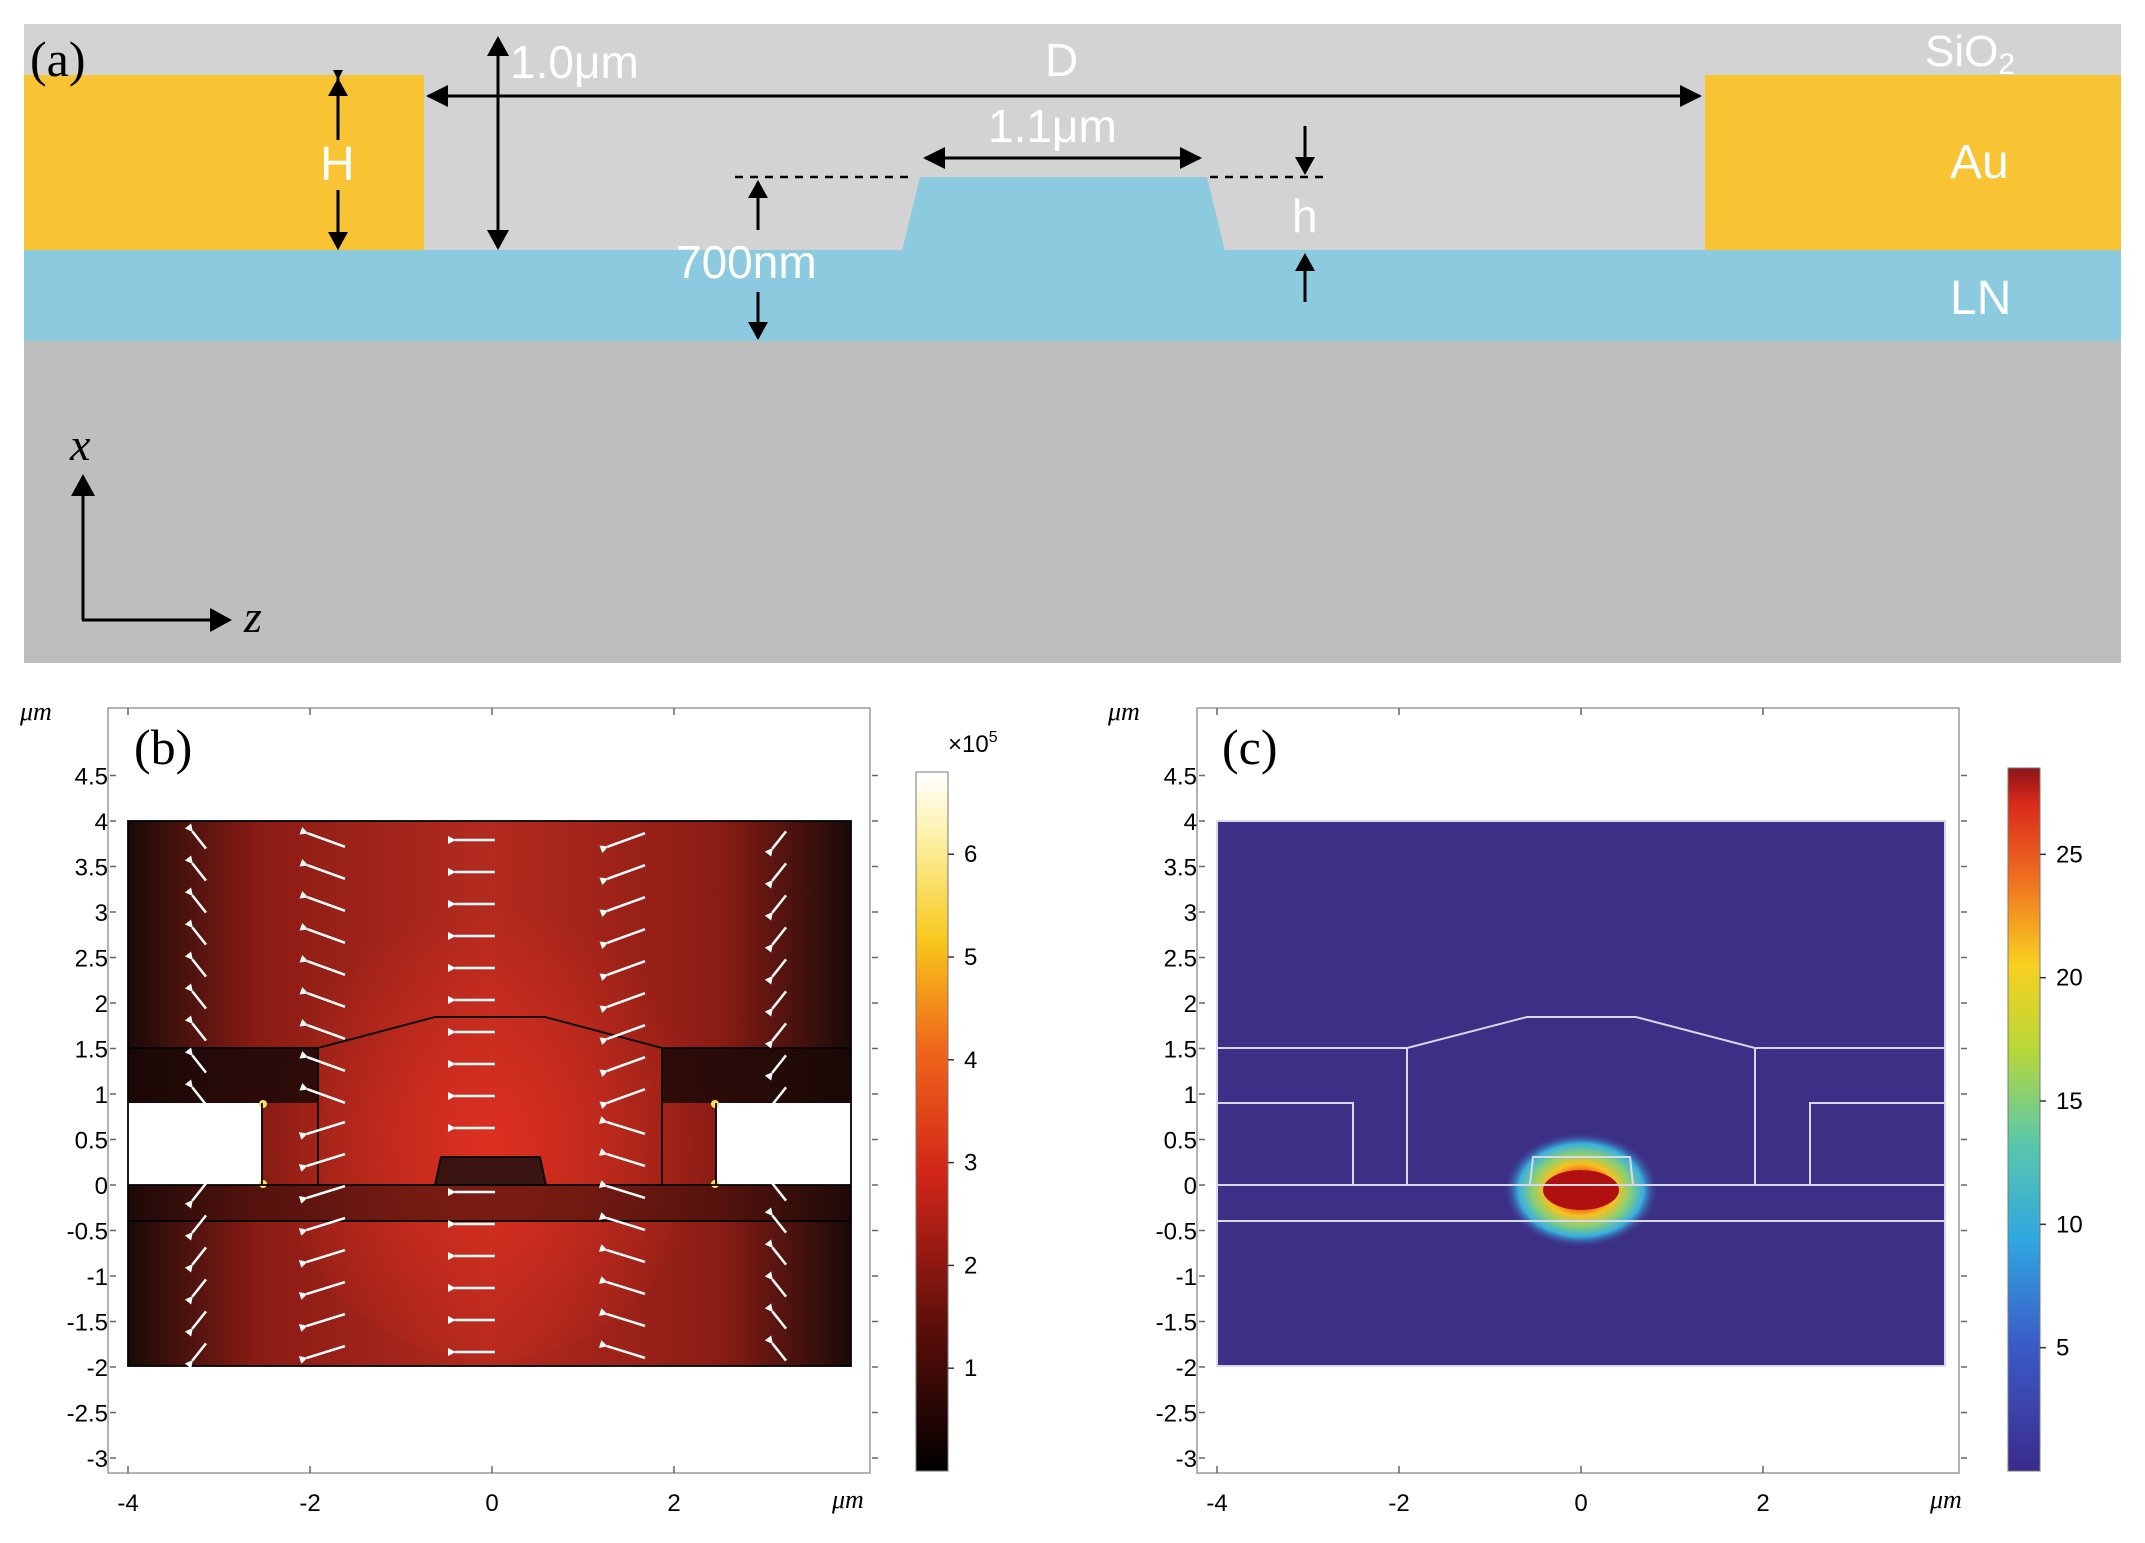 This screenshot has width=2145, height=1543. Describe the element at coordinates (163, 747) in the screenshot. I see `panel-b-label: (b)` at that location.